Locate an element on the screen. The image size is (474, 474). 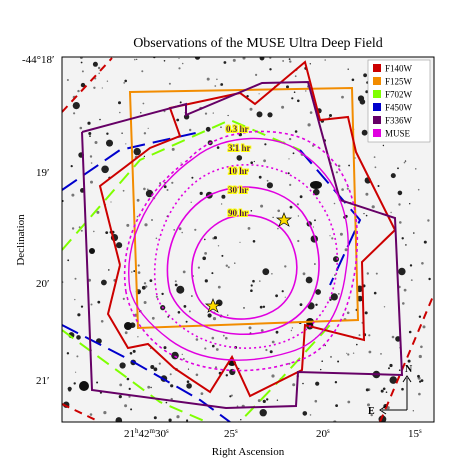
legend-label: F336W is located at coordinates (399, 121).